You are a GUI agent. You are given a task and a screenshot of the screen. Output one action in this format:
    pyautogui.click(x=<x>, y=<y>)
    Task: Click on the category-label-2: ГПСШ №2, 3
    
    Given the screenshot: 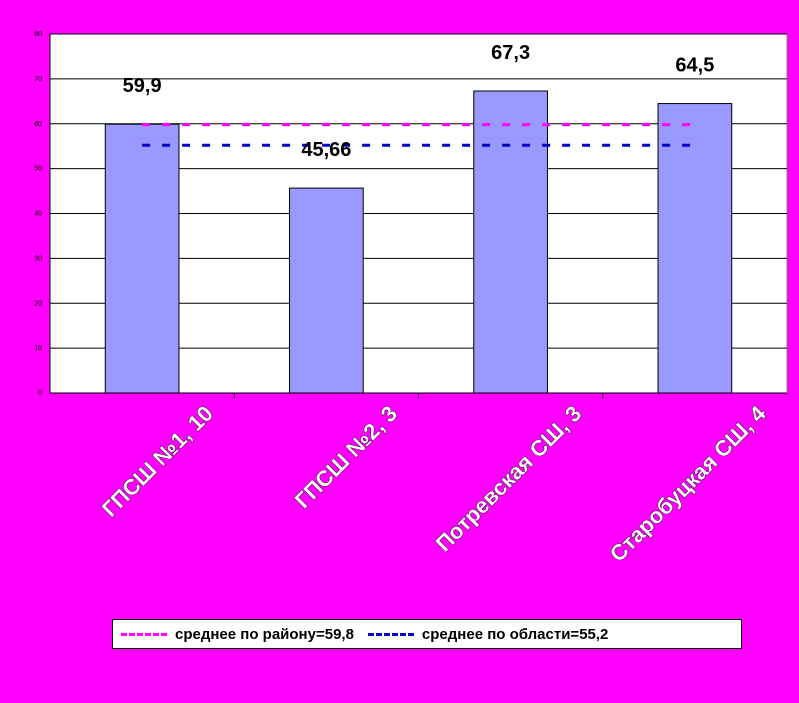 What is the action you would take?
    pyautogui.click(x=346, y=457)
    